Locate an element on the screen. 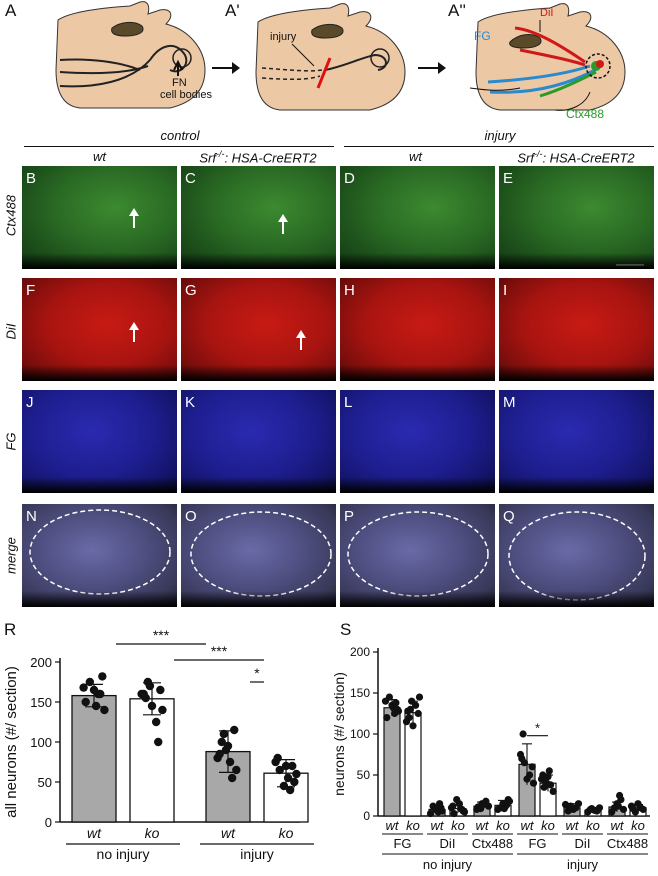  control-header-rule is located at coordinates (179, 146).